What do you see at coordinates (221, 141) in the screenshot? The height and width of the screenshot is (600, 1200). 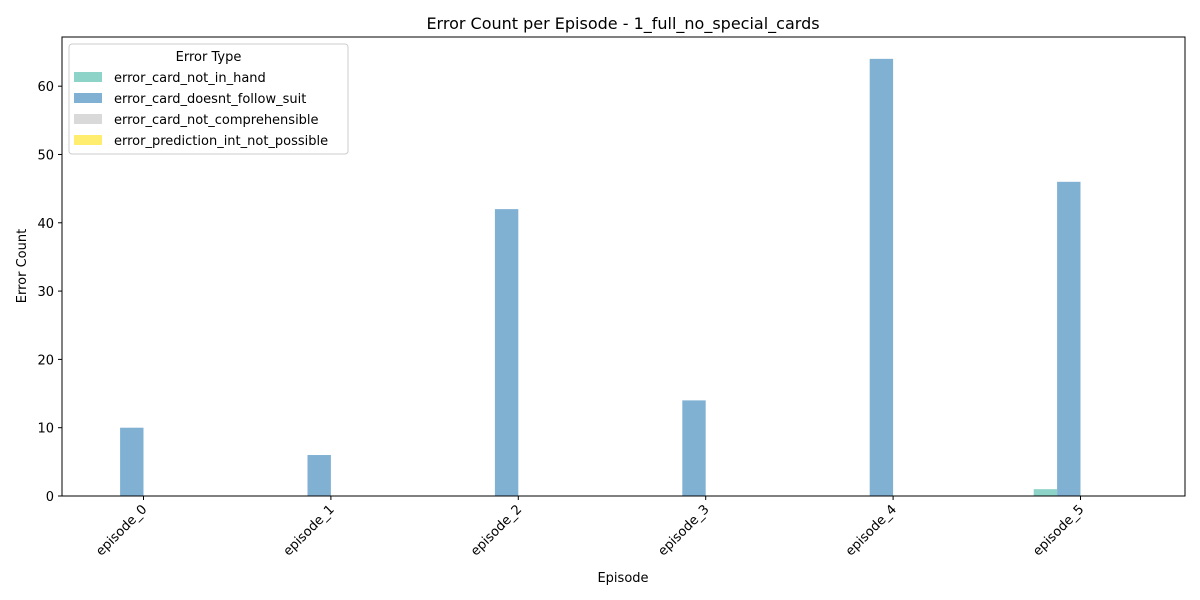 I see `legend-label-error_prediction_int_not_possible: error_prediction_int_not_possible` at bounding box center [221, 141].